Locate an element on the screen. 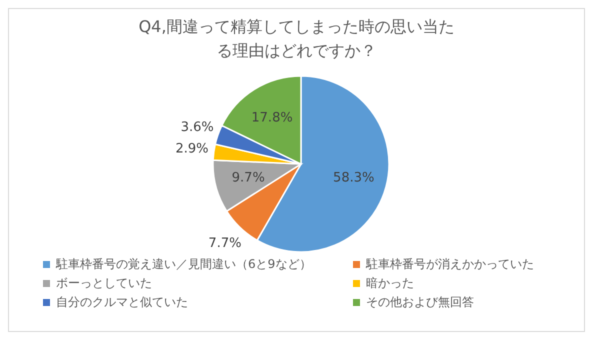 The width and height of the screenshot is (591, 340). data-label: 7.7% is located at coordinates (225, 243).